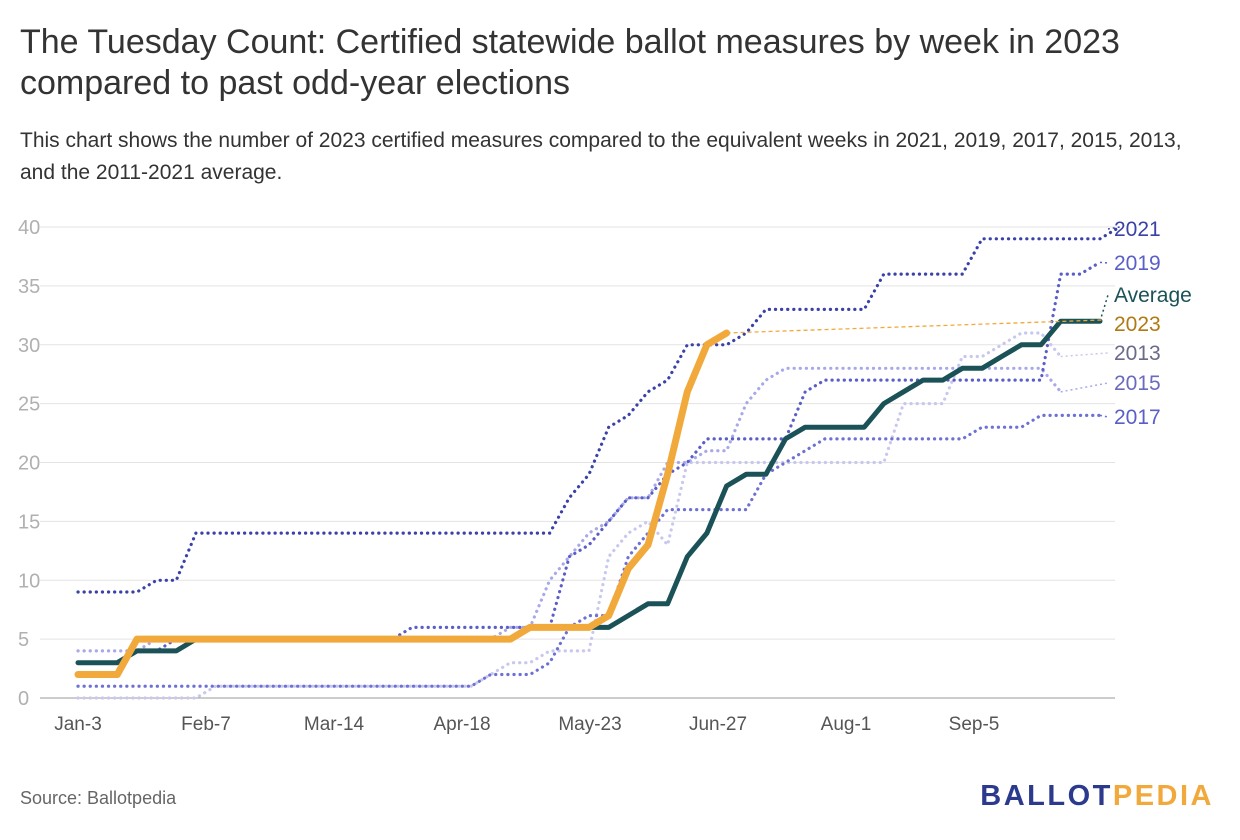  Describe the element at coordinates (23, 640) in the screenshot. I see `y-tick-label-5: 5` at that location.